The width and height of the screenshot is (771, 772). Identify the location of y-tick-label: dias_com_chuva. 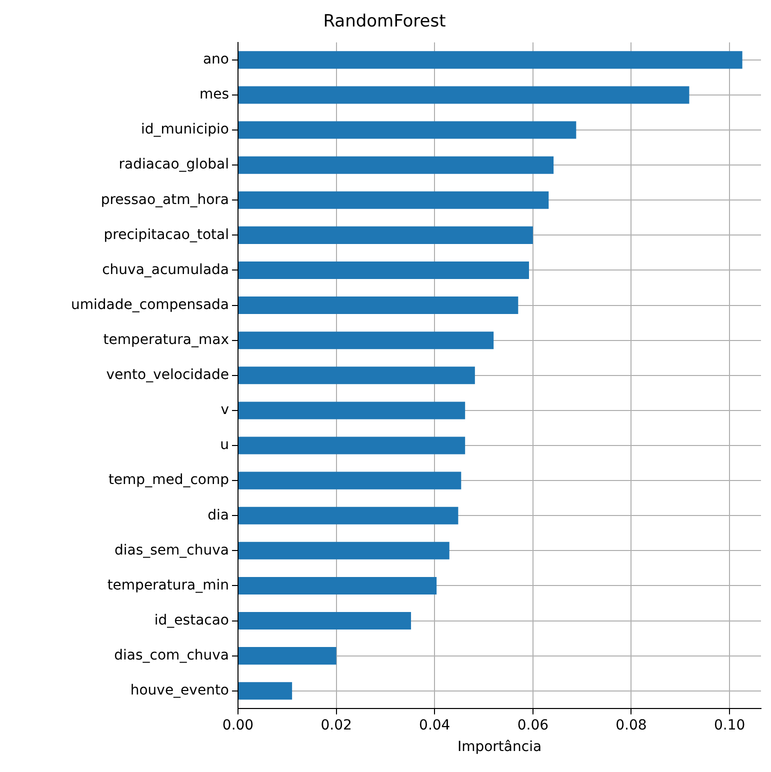
(171, 655).